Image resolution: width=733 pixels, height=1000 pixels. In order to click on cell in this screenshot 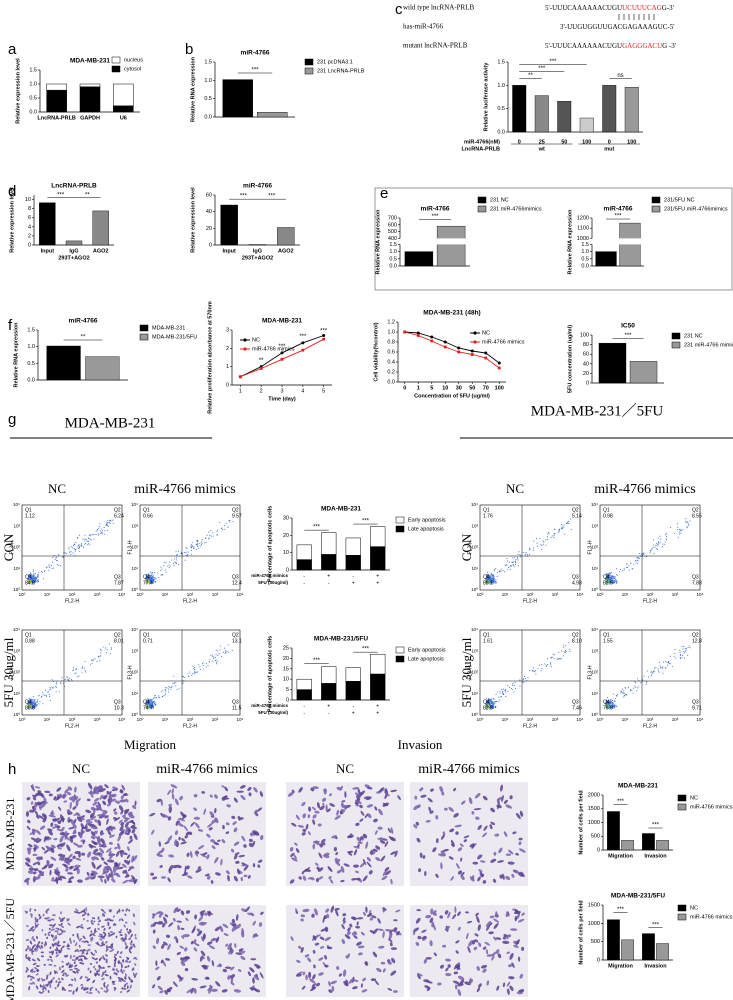, I will do `click(51, 925)`.